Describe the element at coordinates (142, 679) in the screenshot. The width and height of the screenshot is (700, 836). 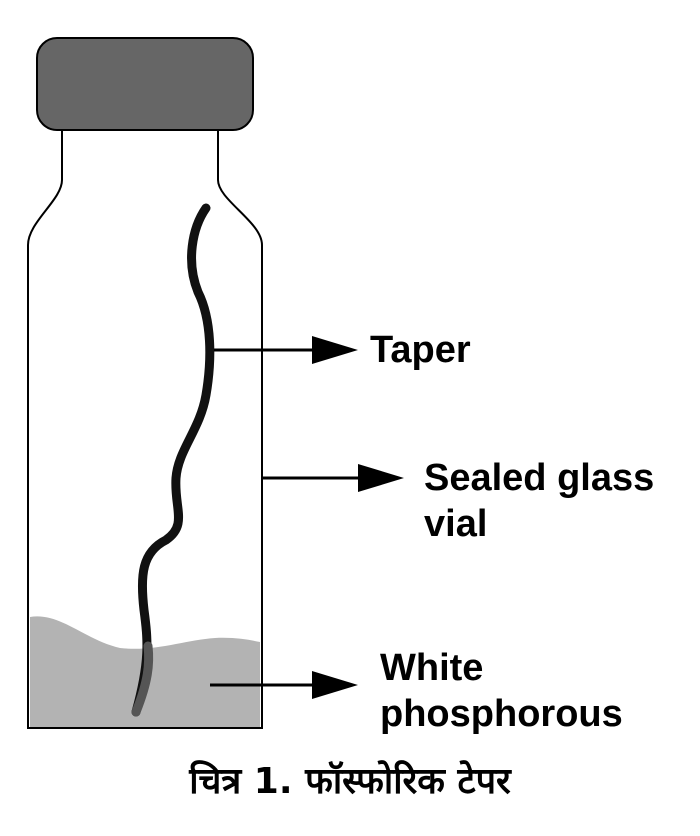
I see `taper-submerged-part` at that location.